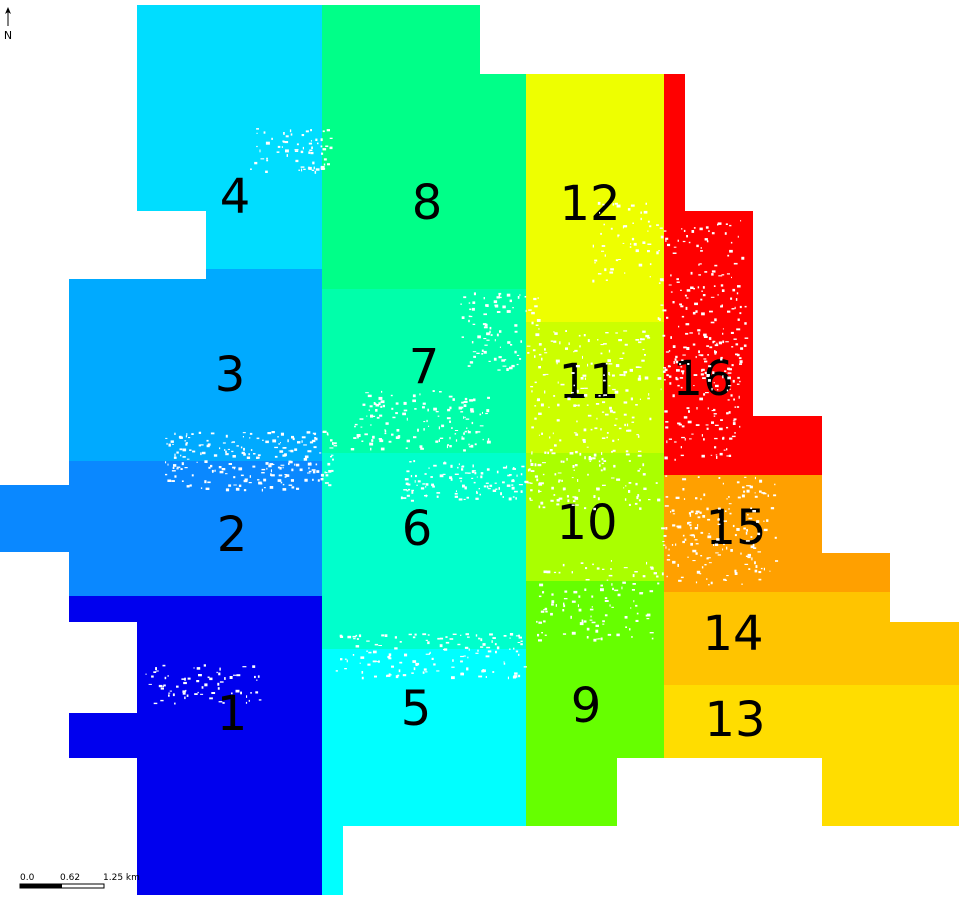  Describe the element at coordinates (424, 771) in the screenshot. I see `zone-5: 5` at that location.